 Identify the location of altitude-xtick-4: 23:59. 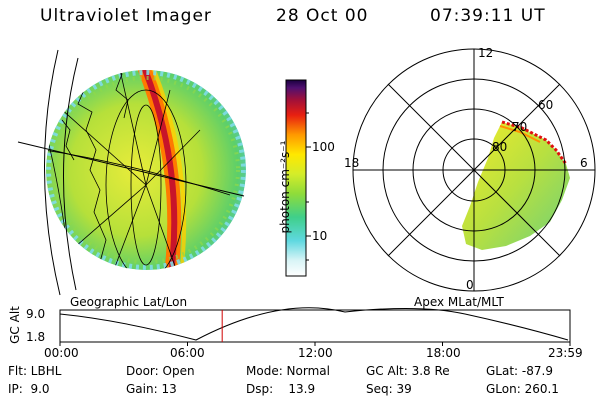
(565, 353).